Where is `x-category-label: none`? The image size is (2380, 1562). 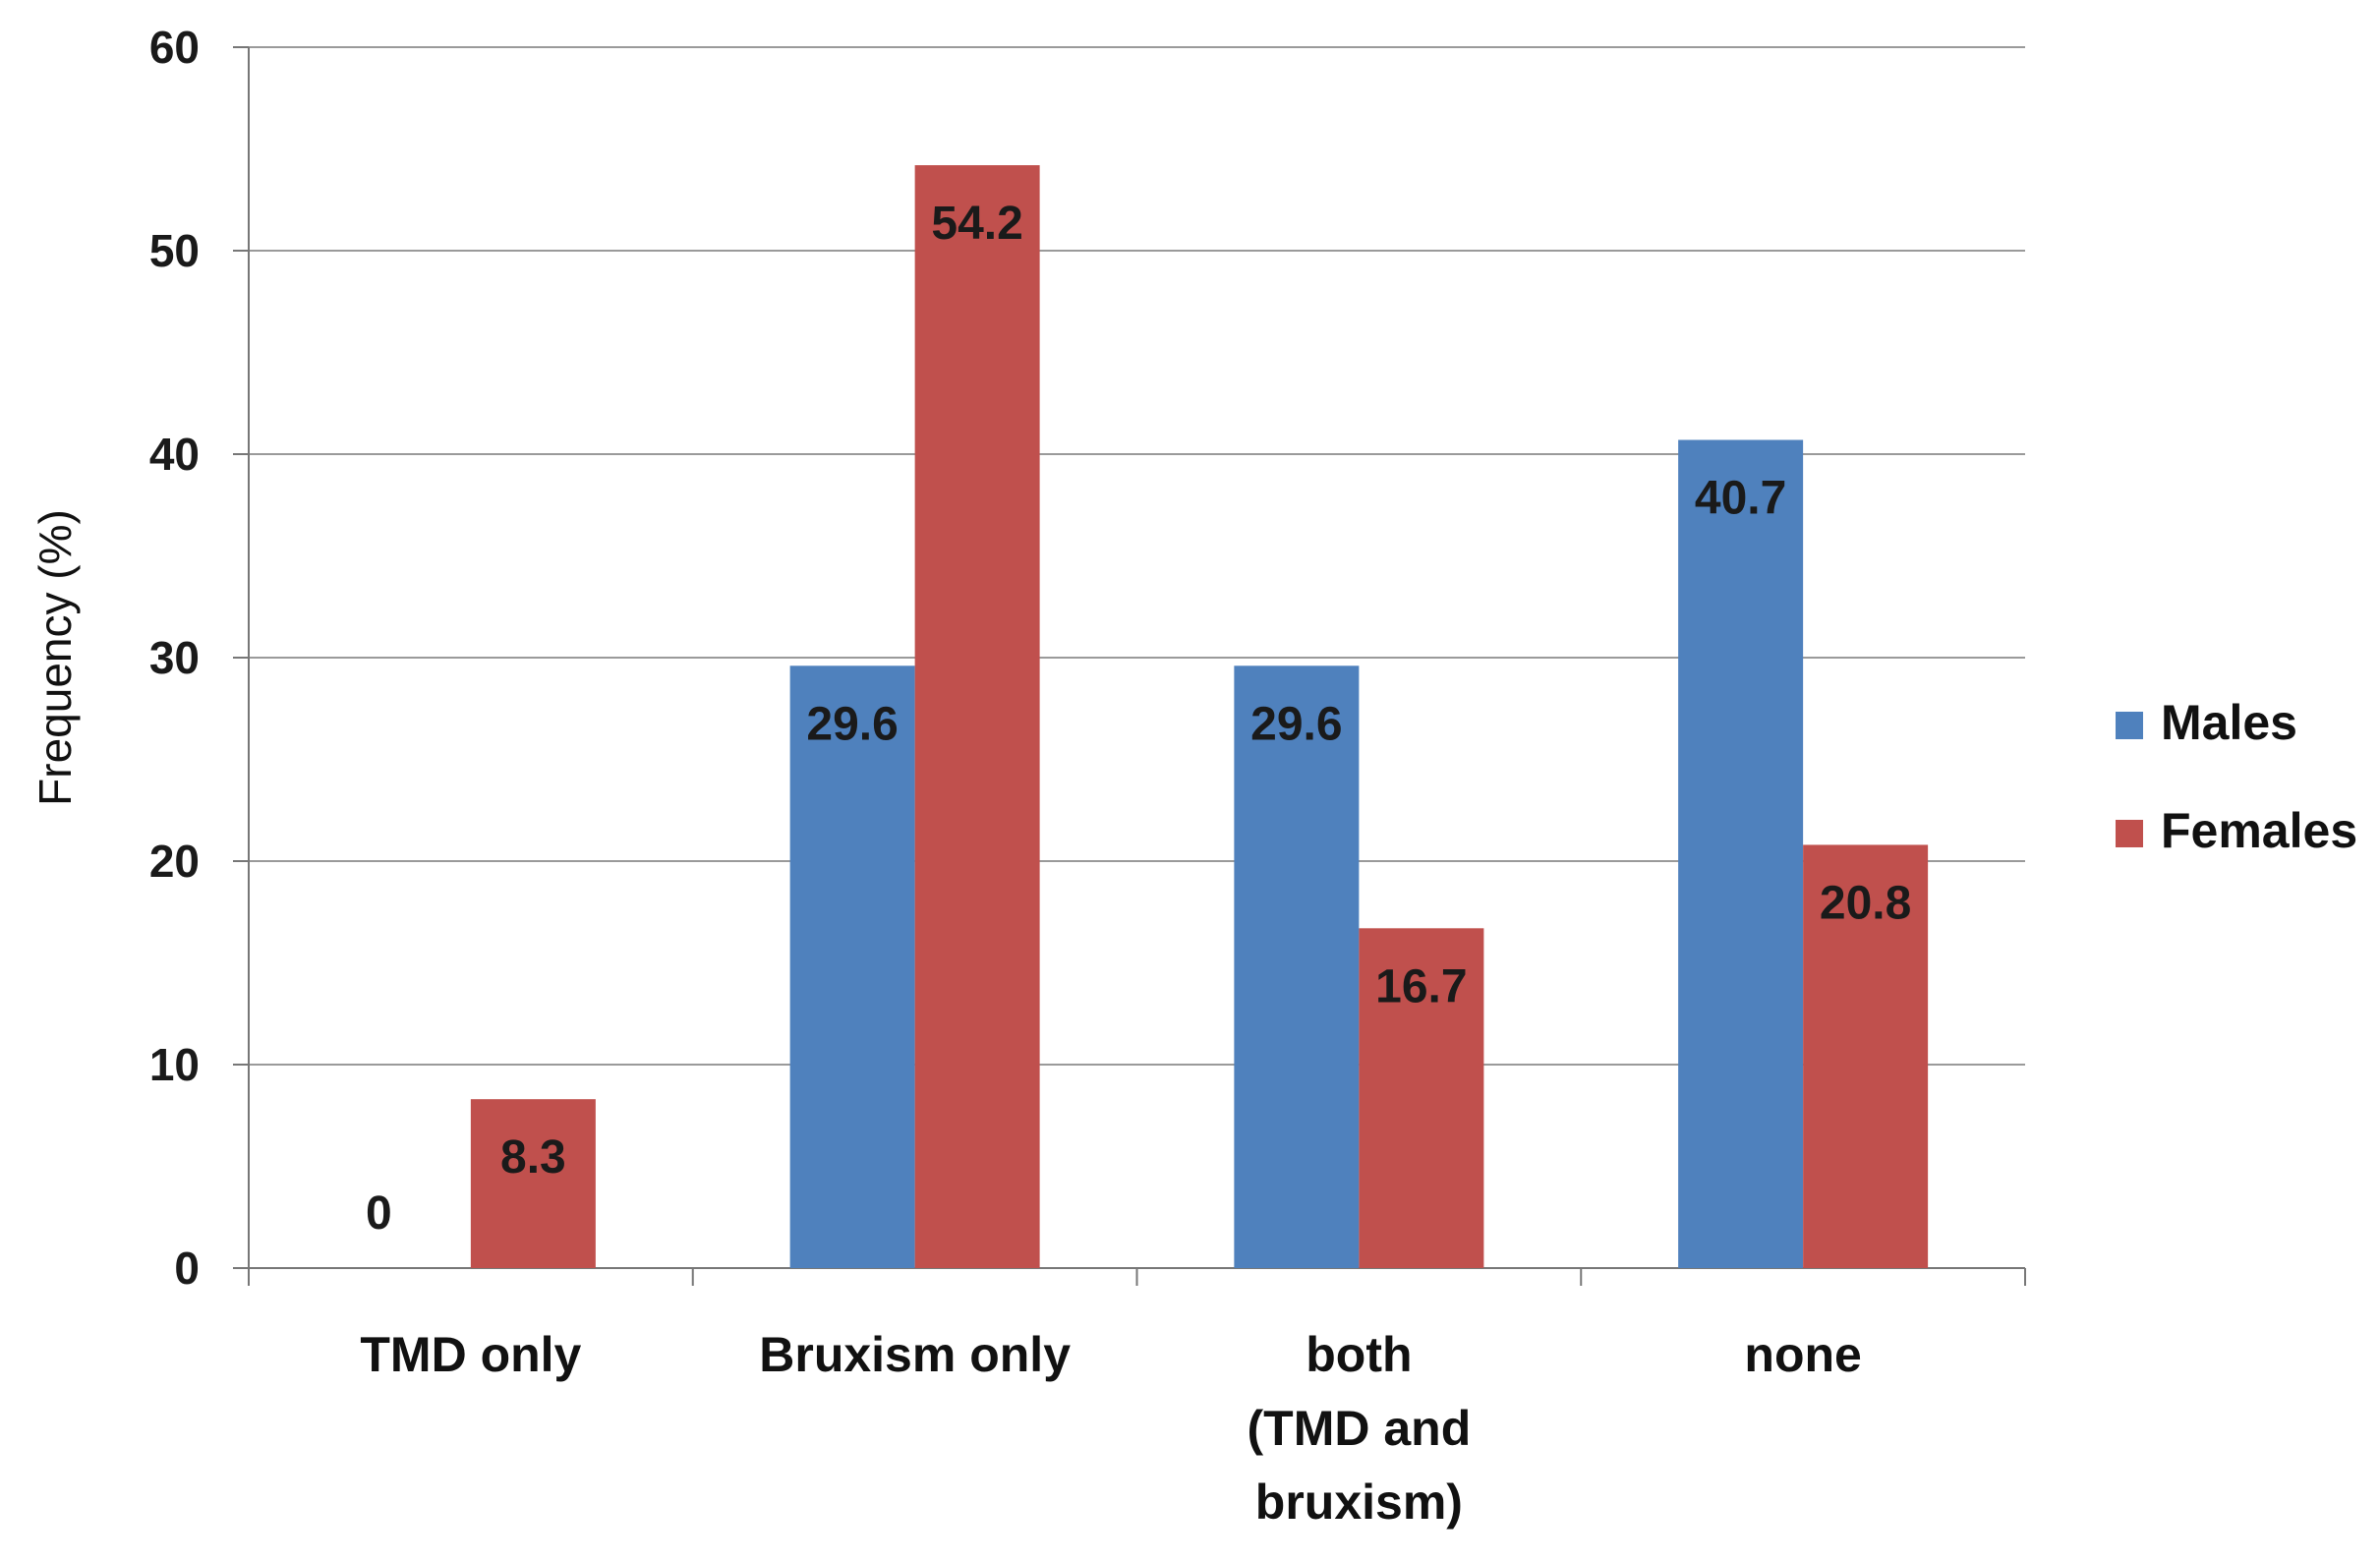 x-category-label: none is located at coordinates (1802, 1354).